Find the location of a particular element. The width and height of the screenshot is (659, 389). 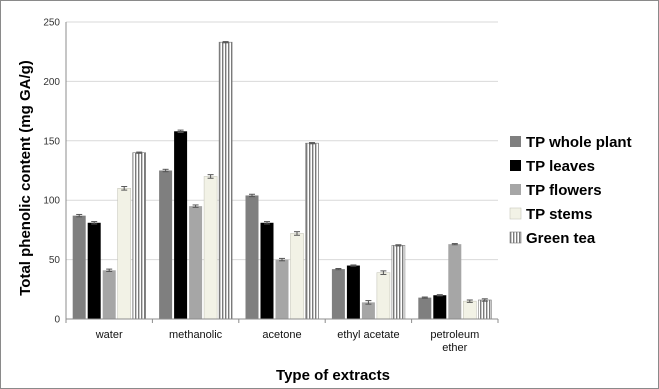

legend-label: TP leaves is located at coordinates (560, 166).